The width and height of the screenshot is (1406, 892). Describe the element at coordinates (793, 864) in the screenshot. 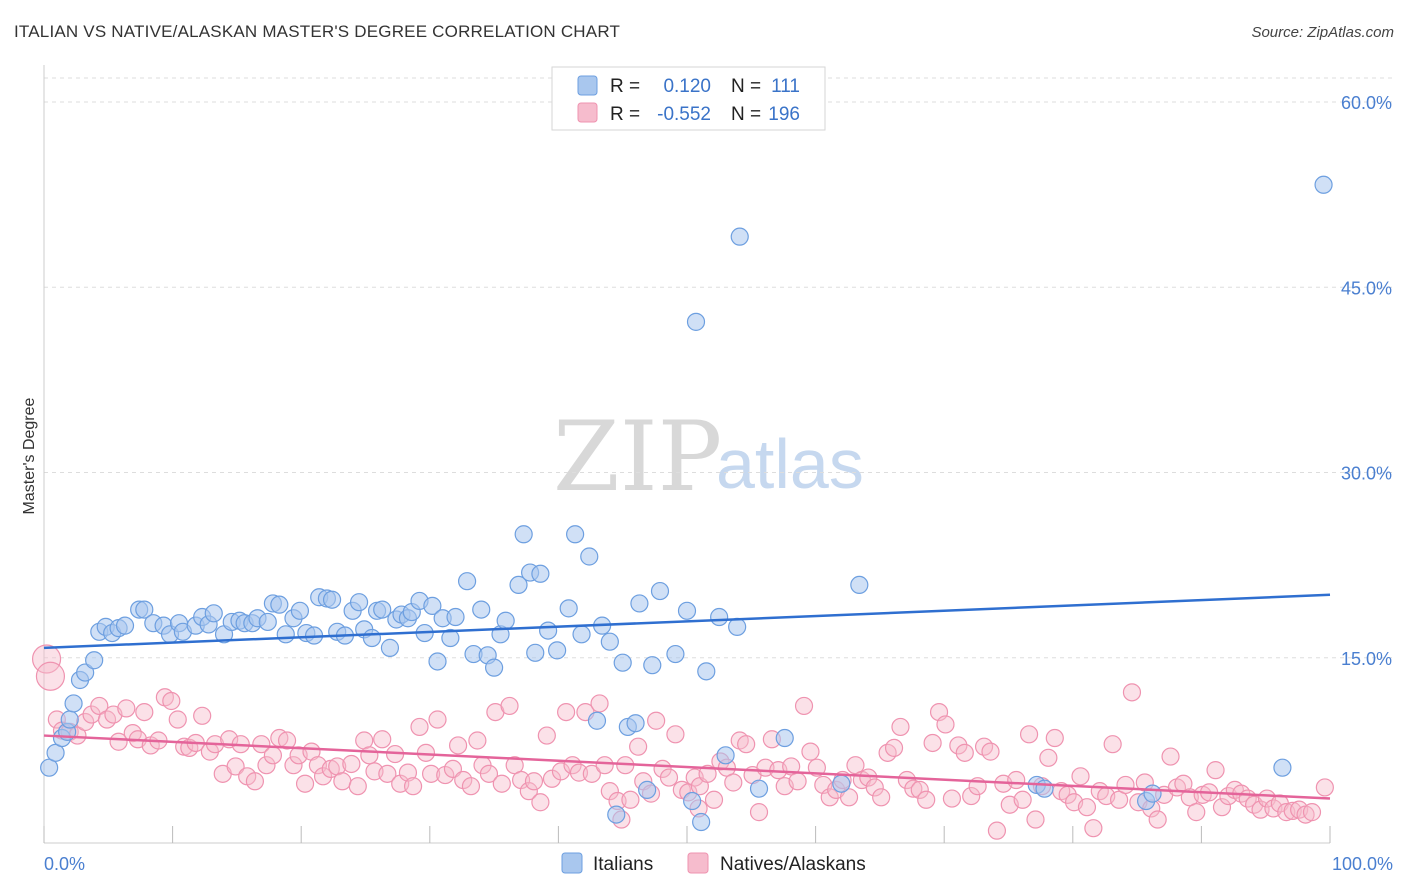

I see `bottom-legend-label-natives: Natives/Alaskans` at that location.